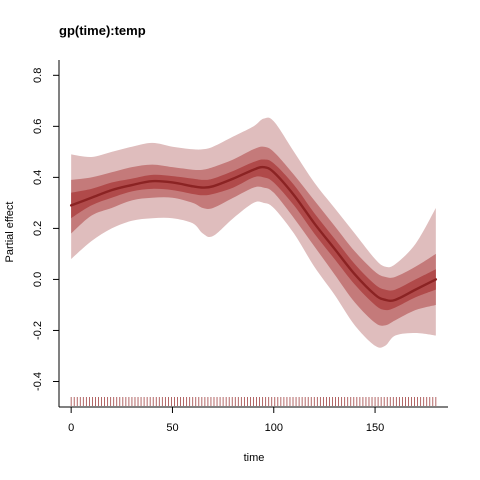  What do you see at coordinates (38, 75) in the screenshot?
I see `y-tick-label: 0.8` at bounding box center [38, 75].